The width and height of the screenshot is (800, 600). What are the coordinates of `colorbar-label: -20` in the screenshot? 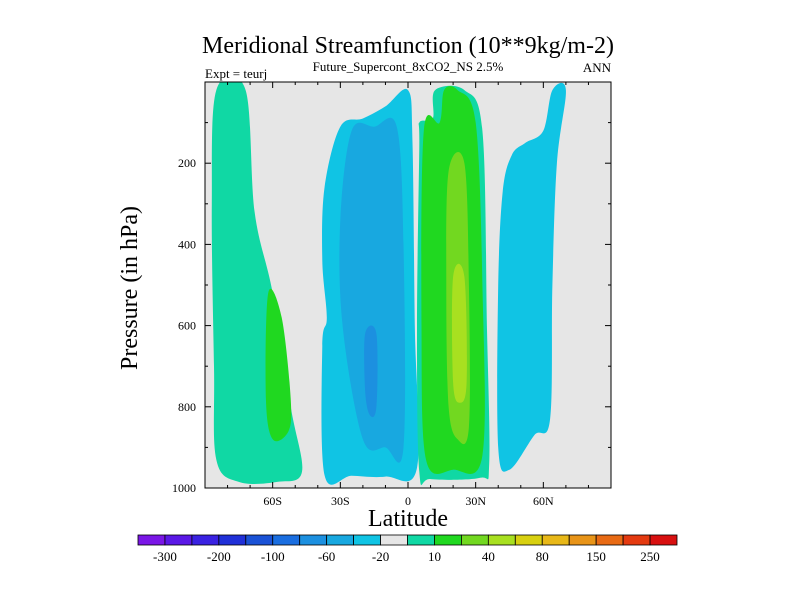 It's located at (380, 556).